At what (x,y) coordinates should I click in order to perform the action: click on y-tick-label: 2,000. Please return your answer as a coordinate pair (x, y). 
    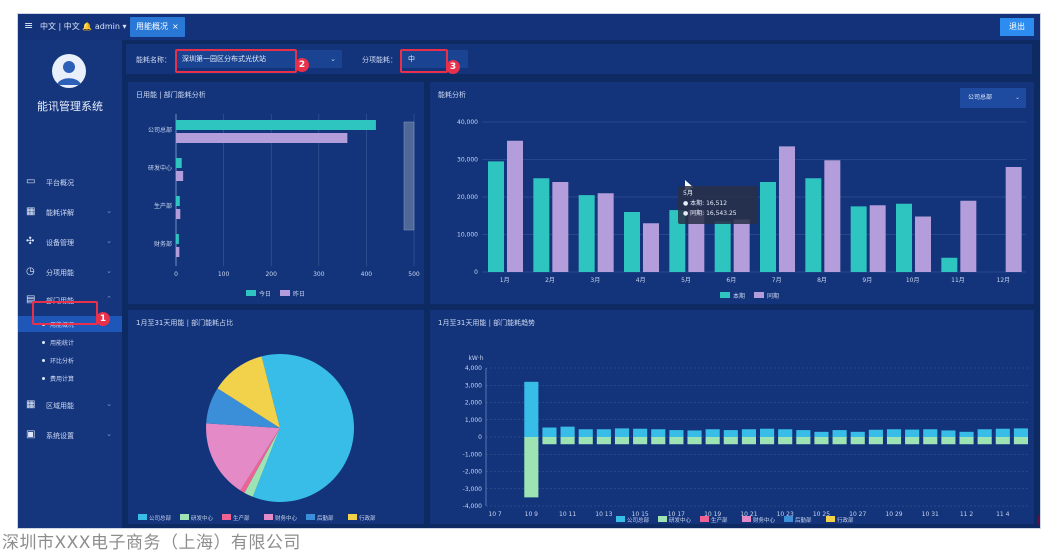
    Looking at the image, I should click on (473, 403).